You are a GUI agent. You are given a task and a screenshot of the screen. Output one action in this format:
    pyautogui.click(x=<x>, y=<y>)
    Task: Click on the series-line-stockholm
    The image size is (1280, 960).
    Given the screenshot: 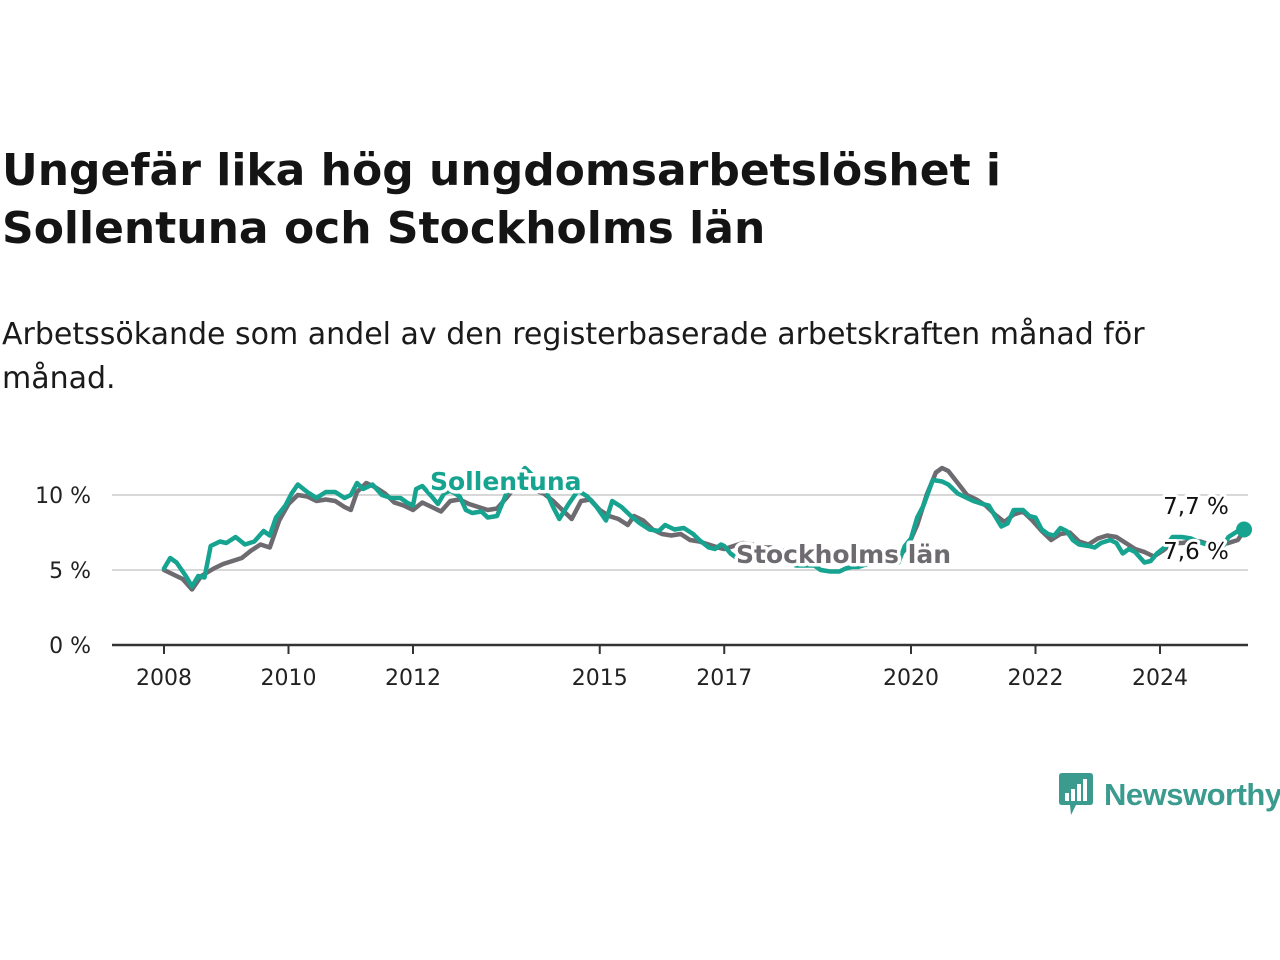 What is the action you would take?
    pyautogui.click(x=704, y=528)
    